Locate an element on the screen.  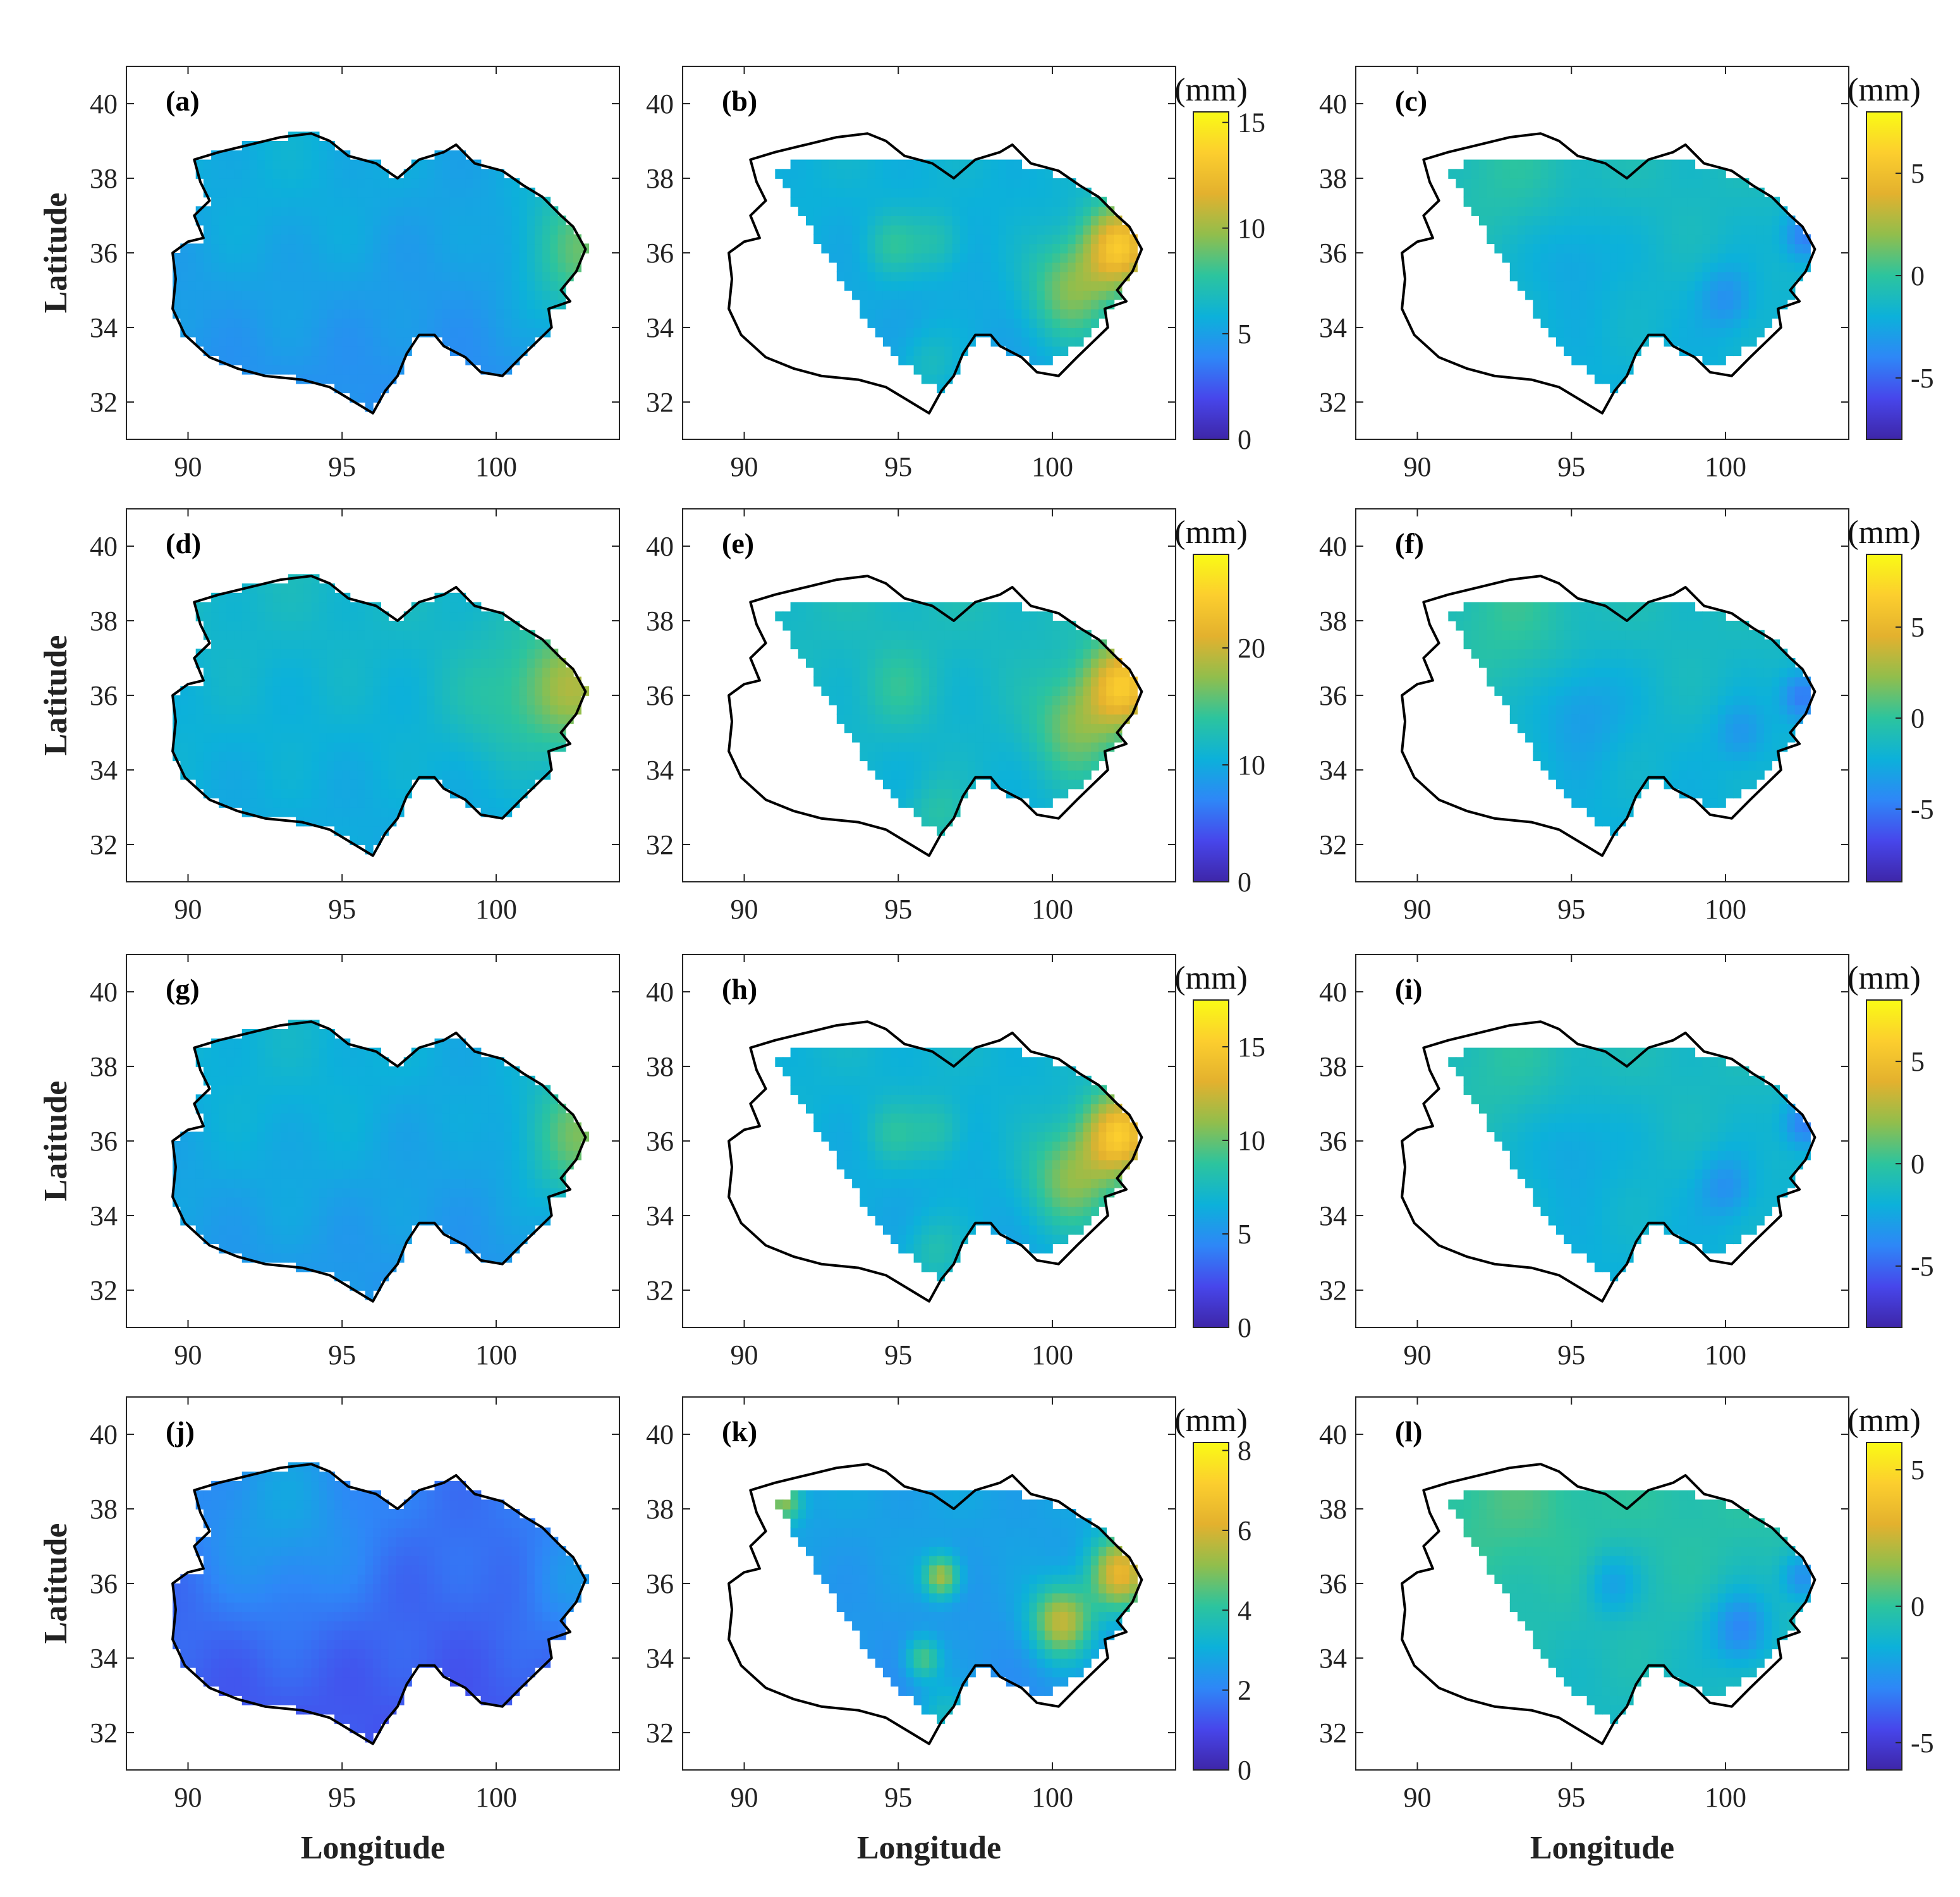
y-tick-label: 34 is located at coordinates (660, 327).